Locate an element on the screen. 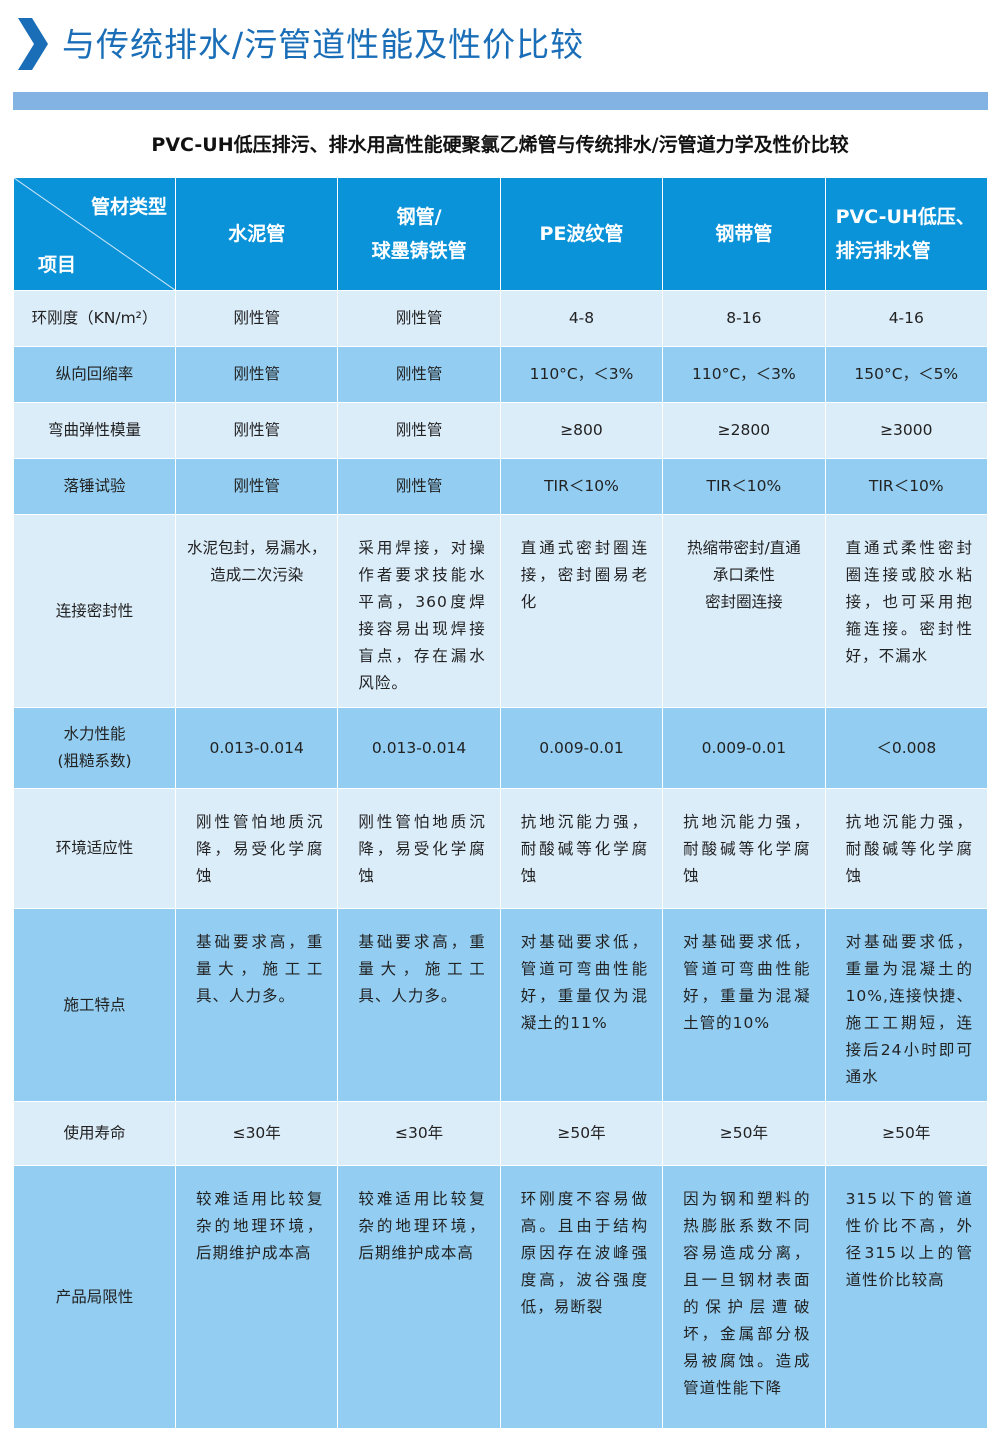  column-header: 钢管/ 球墨铸铁管 is located at coordinates (419, 234).